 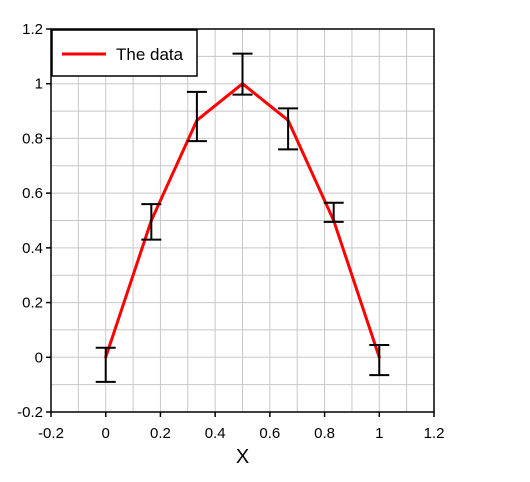 I want to click on y-tick-label: 0.6, so click(x=32, y=193).